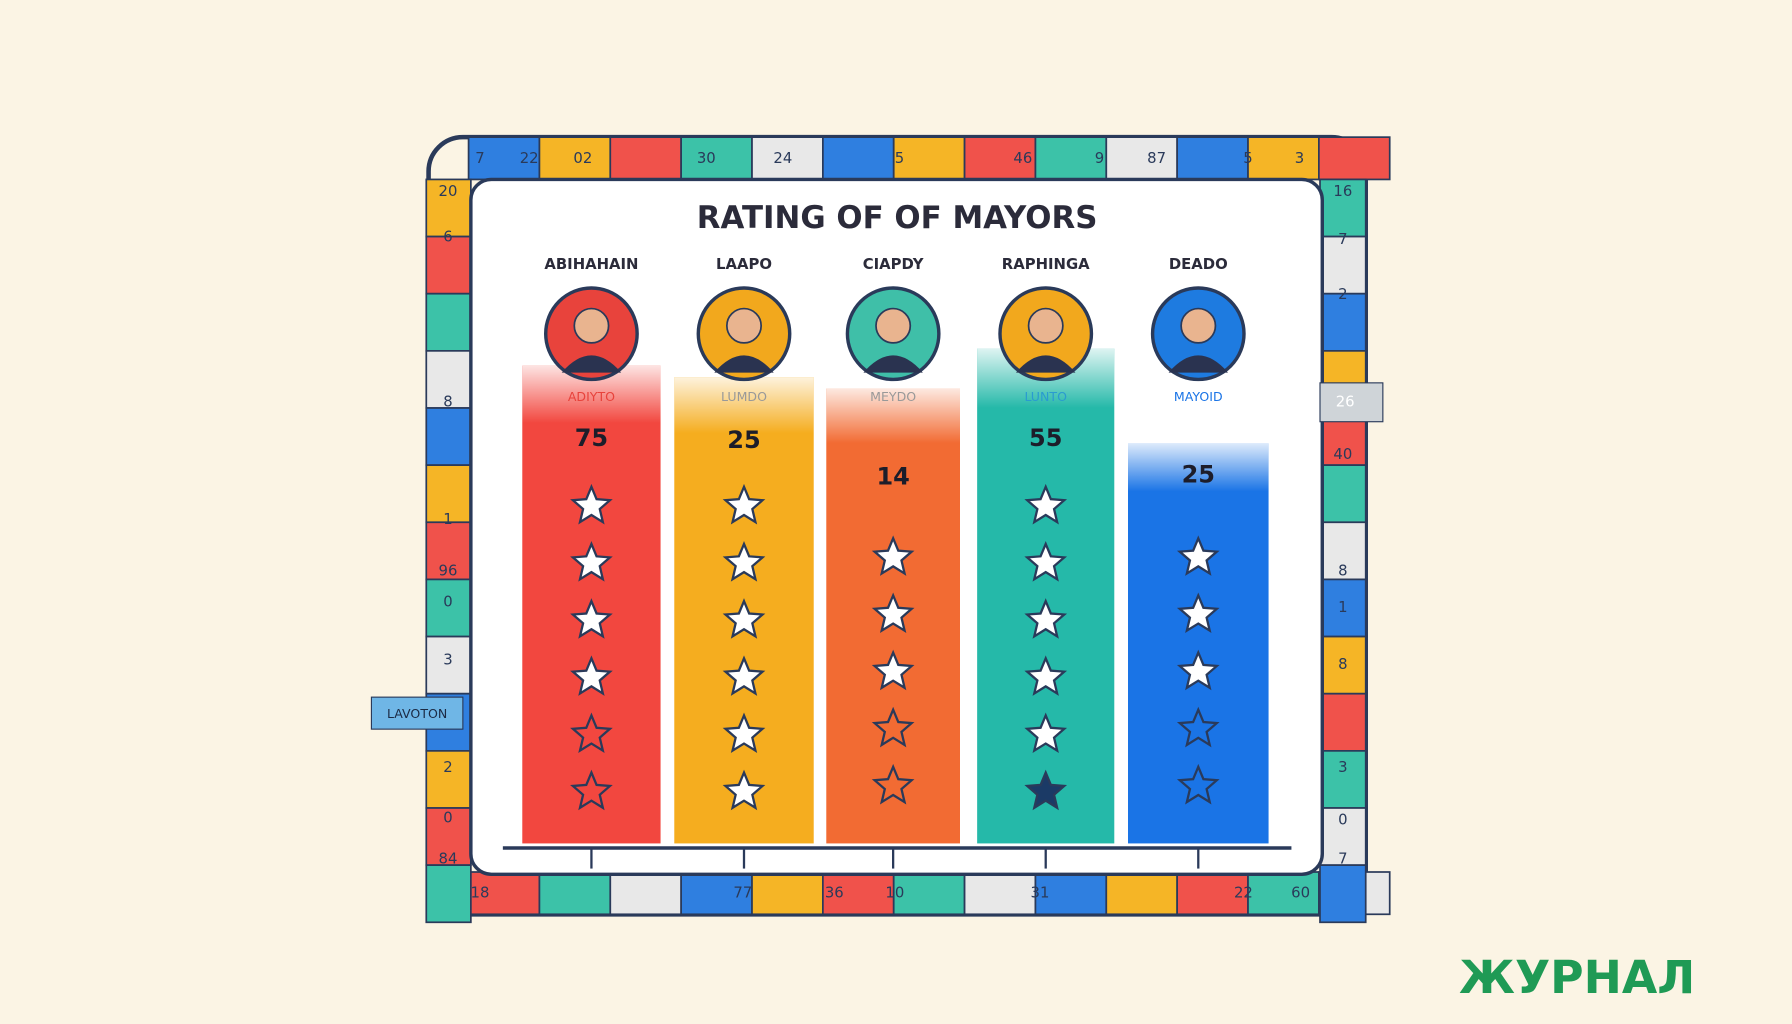  Describe the element at coordinates (782, 158) in the screenshot. I see `board-number: 24` at that location.